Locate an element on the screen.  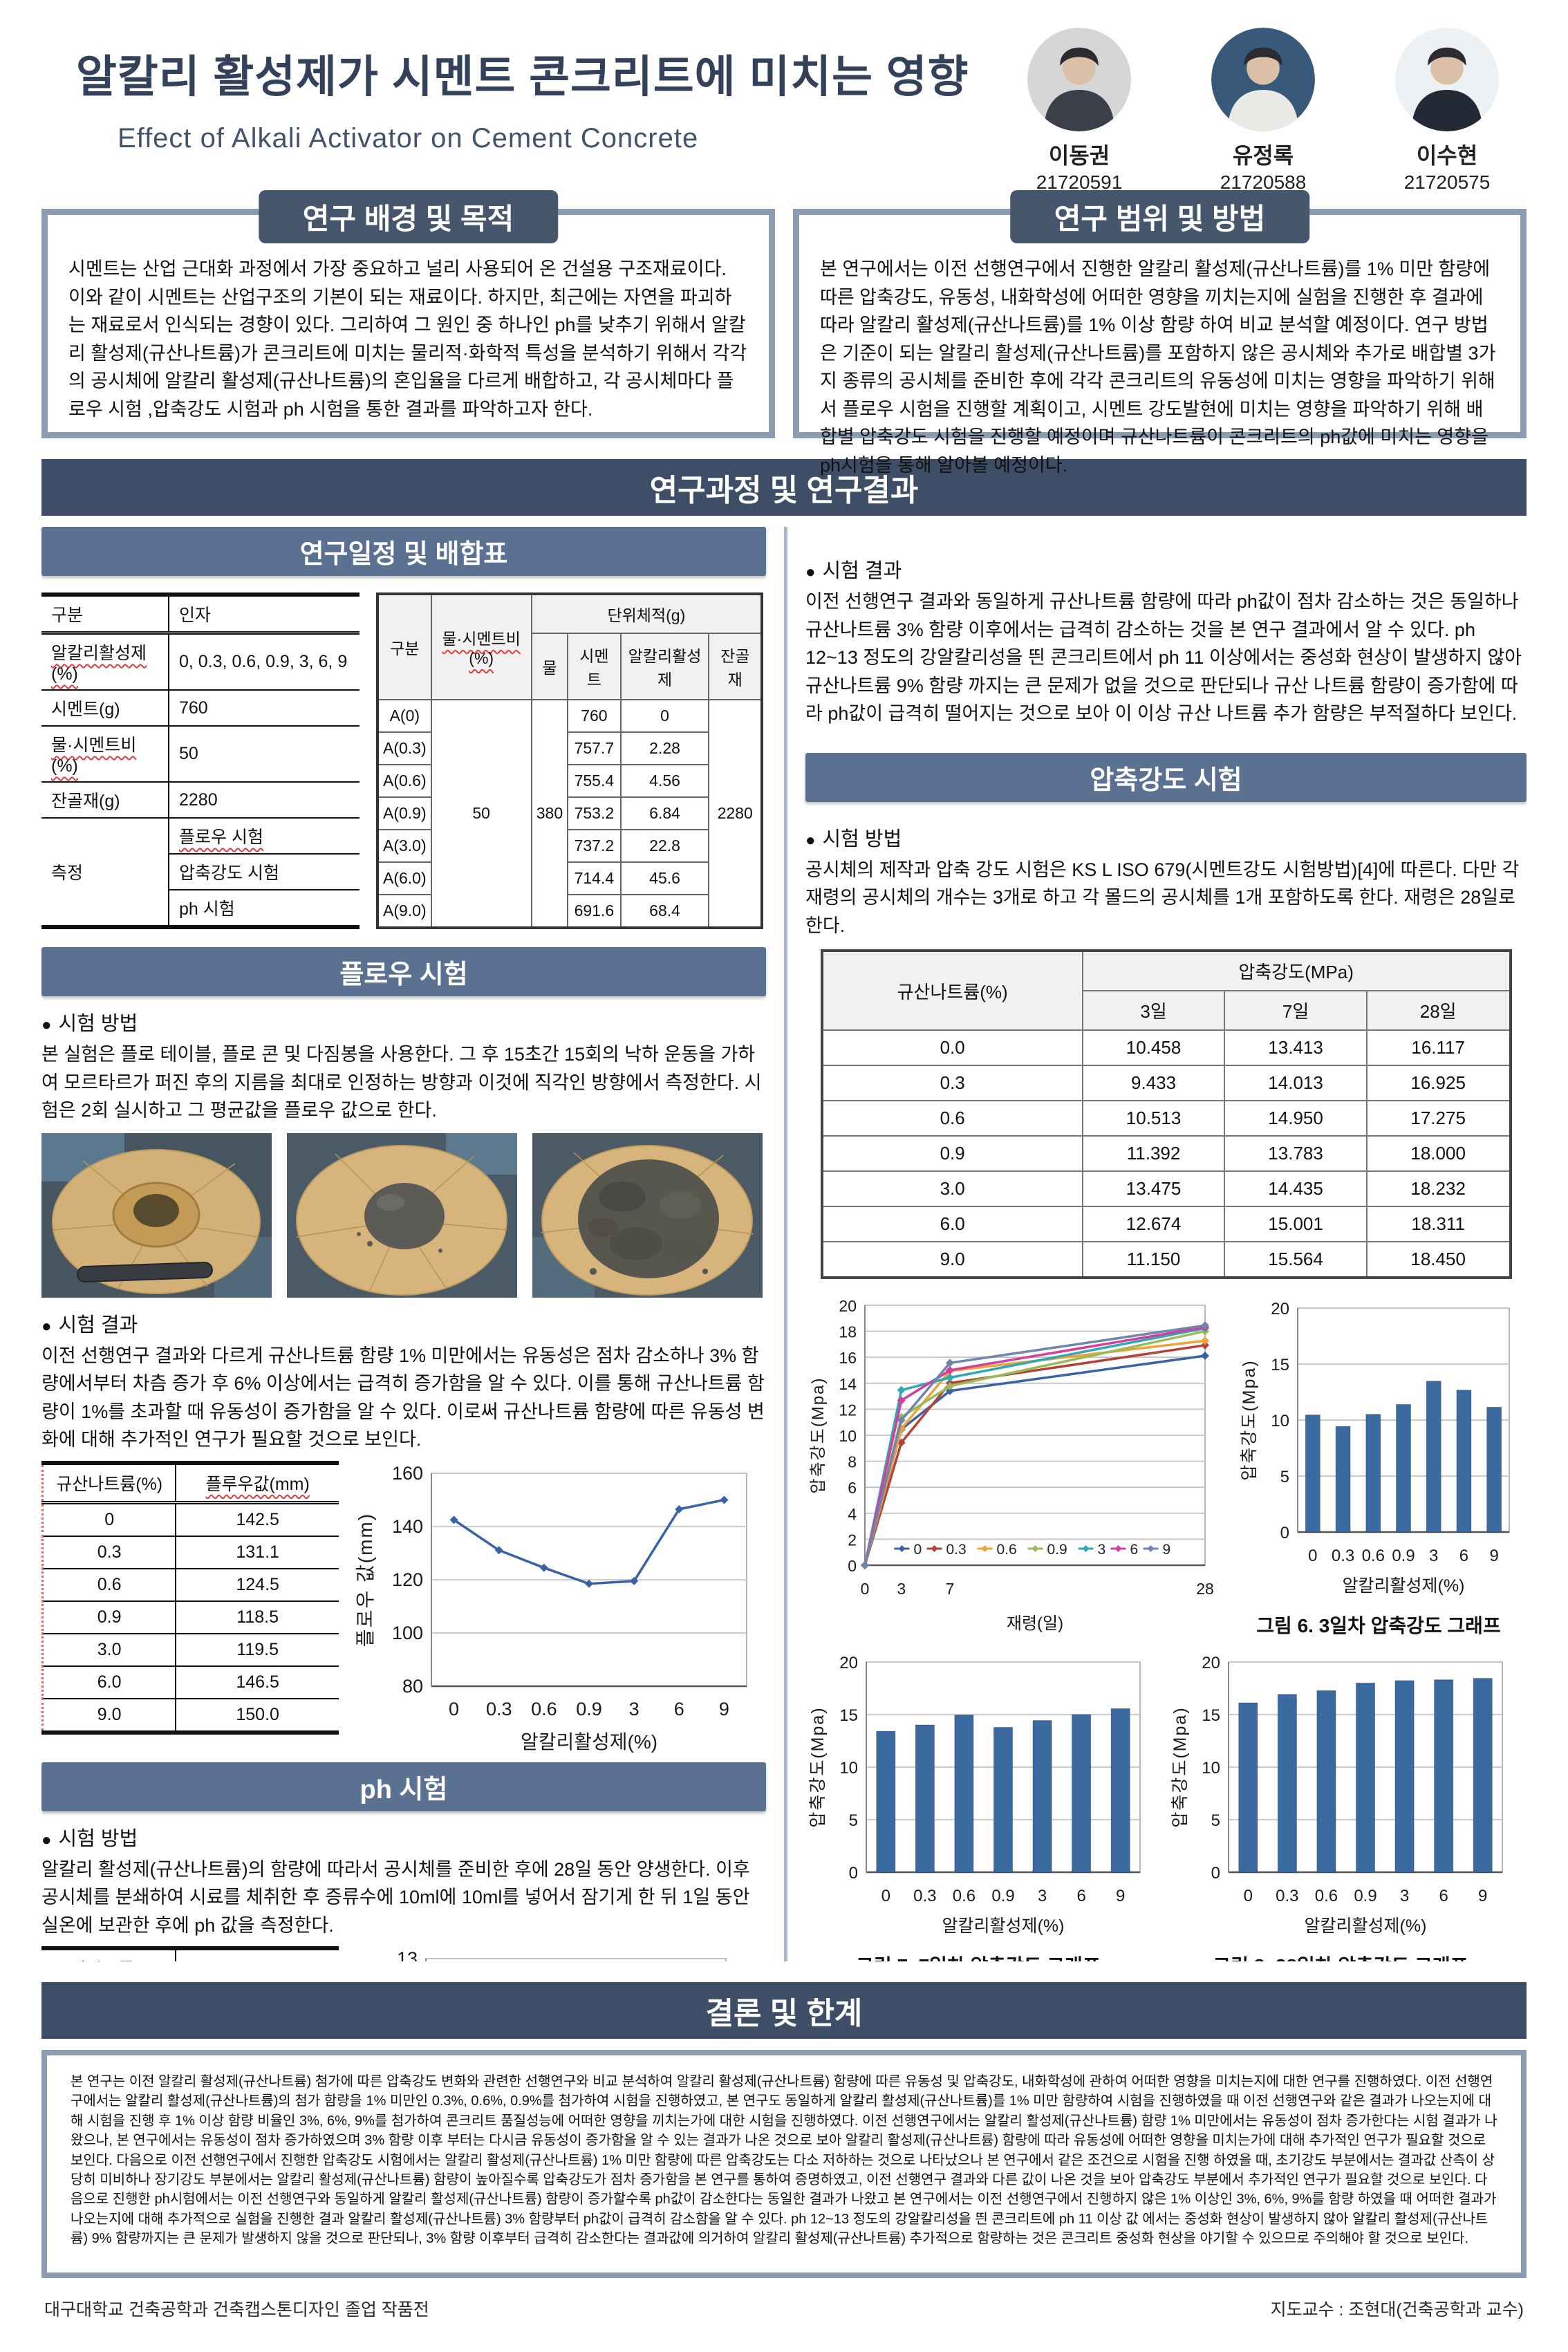
svg-text: 0.9 is located at coordinates (589, 1709).